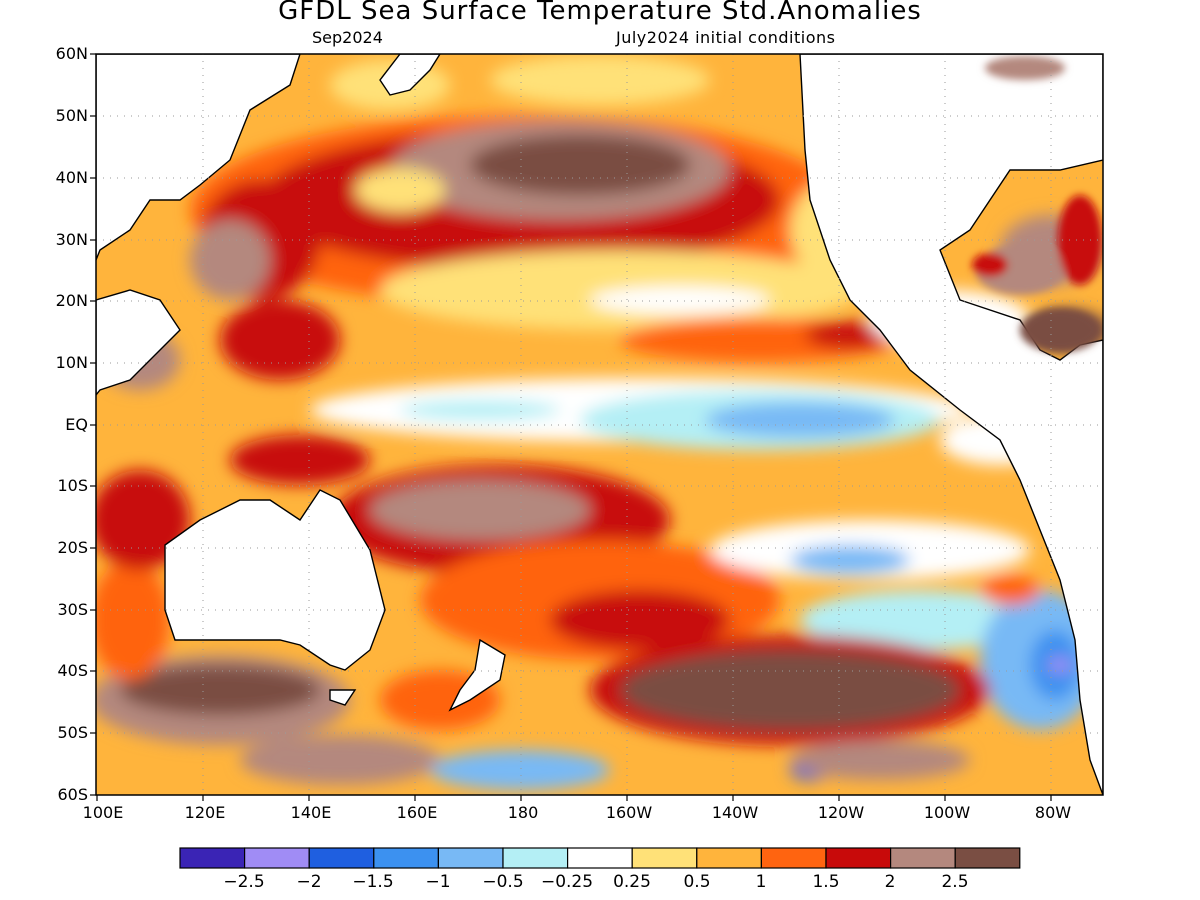 Image resolution: width=1200 pixels, height=900 pixels. Describe the element at coordinates (72, 485) in the screenshot. I see `lat-label-10s: 10S` at that location.